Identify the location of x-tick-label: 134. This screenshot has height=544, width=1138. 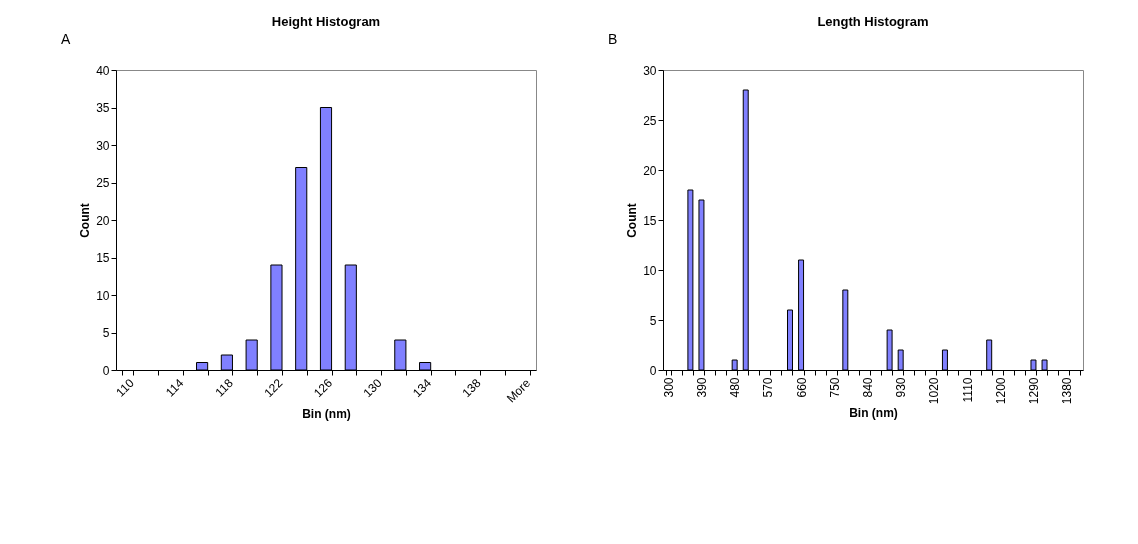
(422, 388).